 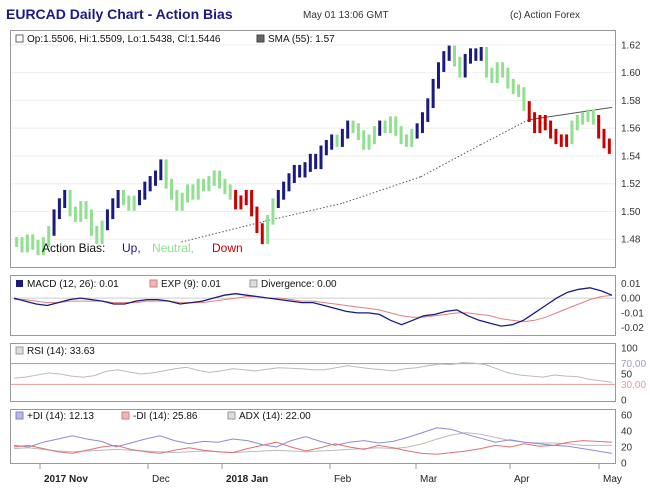 I want to click on dmi-tick-label: 40, so click(x=627, y=432).